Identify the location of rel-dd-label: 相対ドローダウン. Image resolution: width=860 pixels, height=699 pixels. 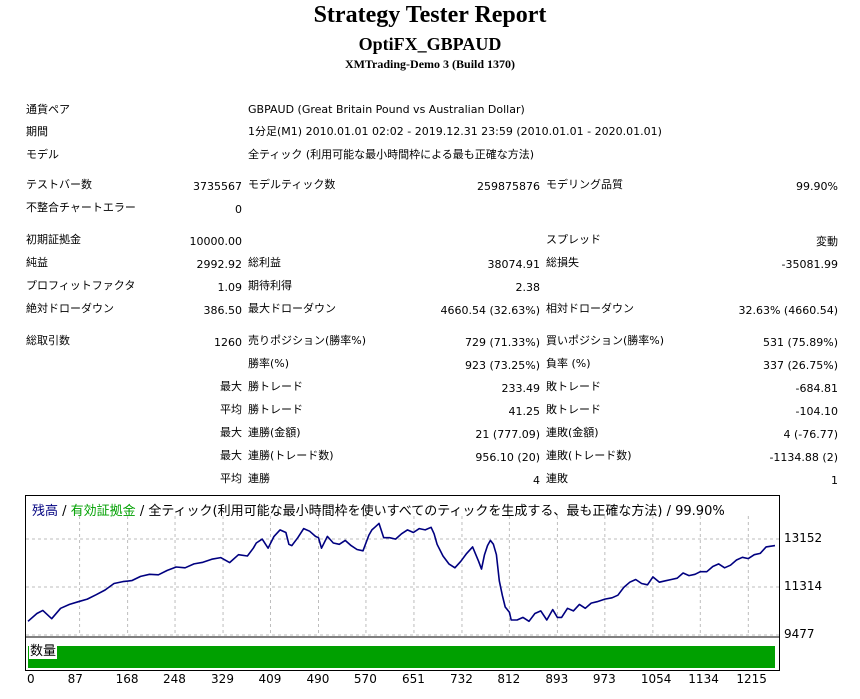
(590, 308).